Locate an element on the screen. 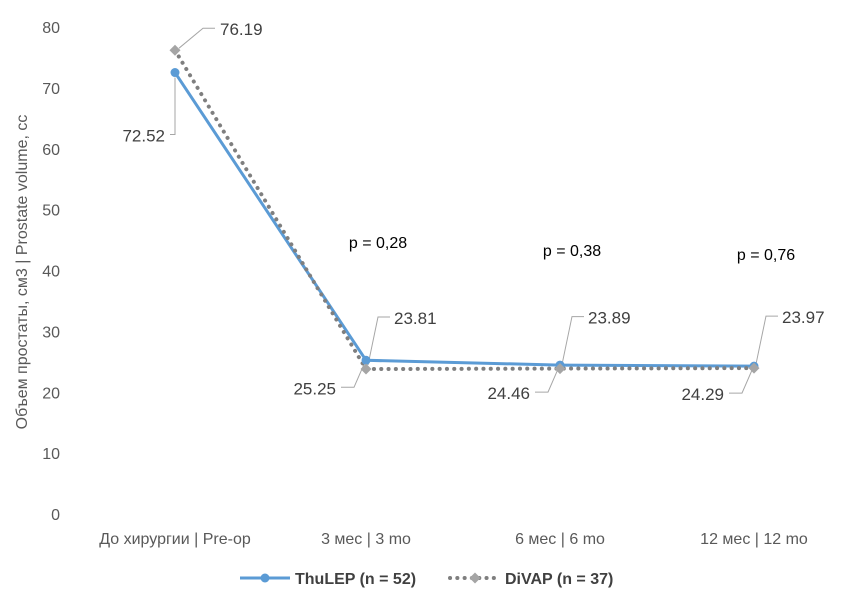 The image size is (863, 595). data-label: 23.97 is located at coordinates (803, 317).